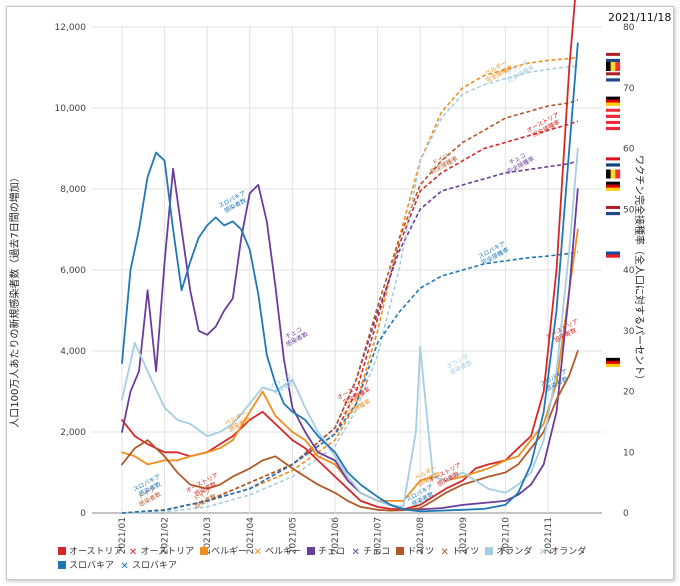  I want to click on y-right-tick-label: 20, so click(629, 393).